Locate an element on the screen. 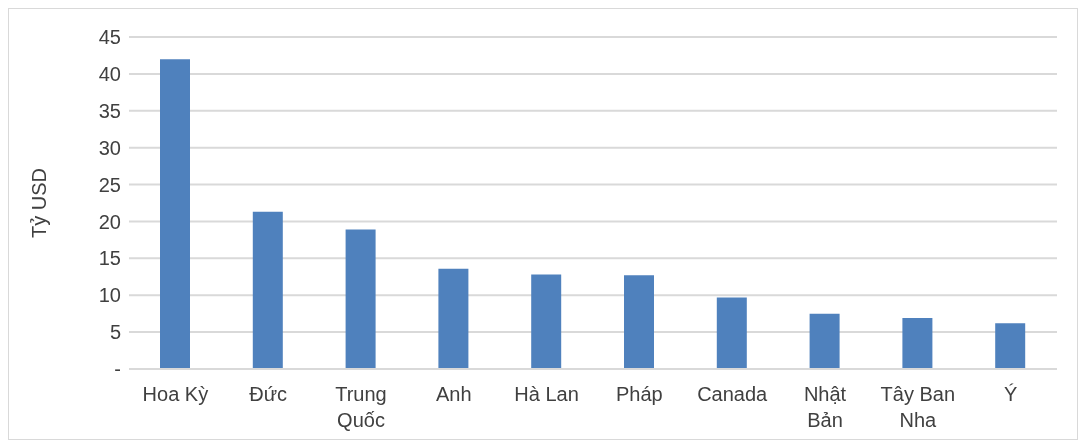 This screenshot has height=448, width=1086. x-tick-label: Ý is located at coordinates (1010, 394).